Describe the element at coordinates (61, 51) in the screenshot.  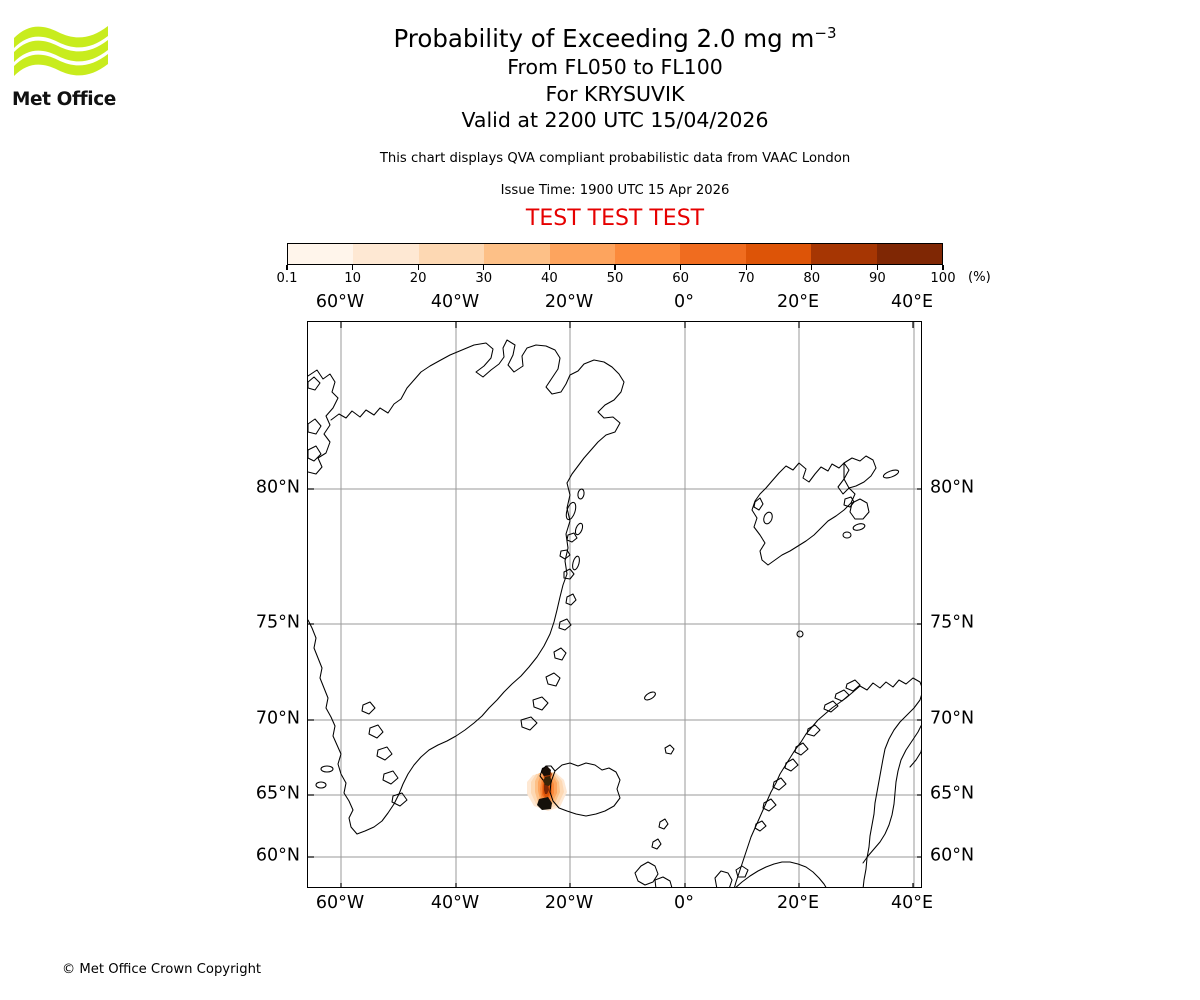
I see `met-office-wave-mark` at that location.